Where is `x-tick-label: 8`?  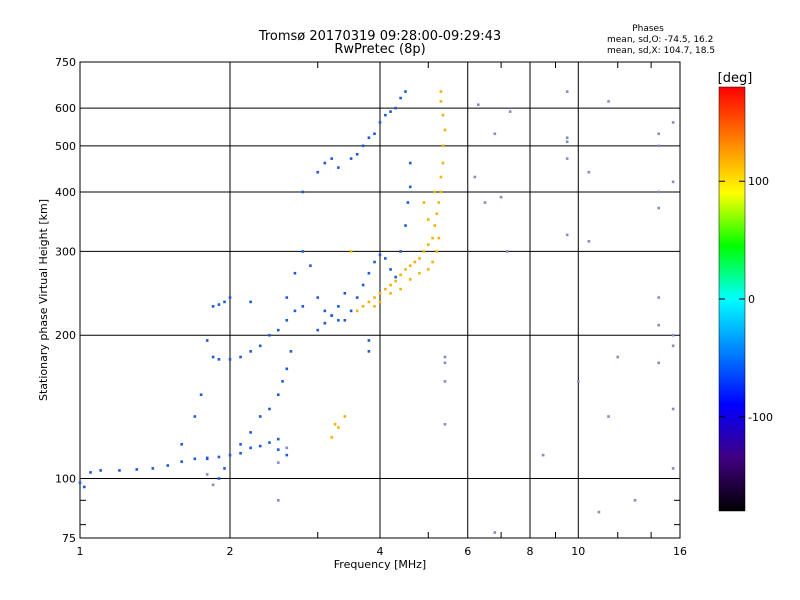
x-tick-label: 8 is located at coordinates (530, 551).